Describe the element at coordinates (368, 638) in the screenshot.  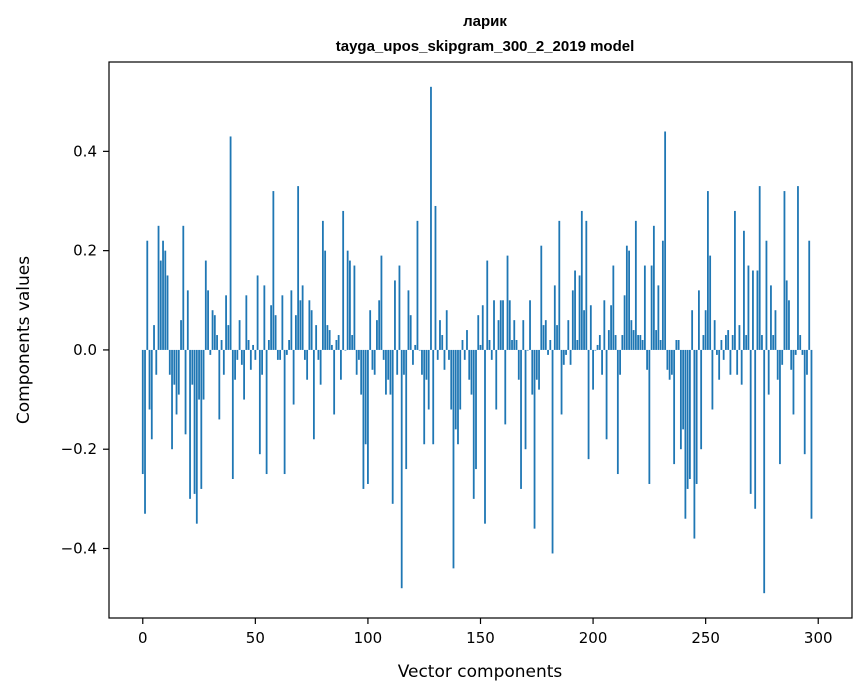
I see `x-tick-label: 100` at that location.